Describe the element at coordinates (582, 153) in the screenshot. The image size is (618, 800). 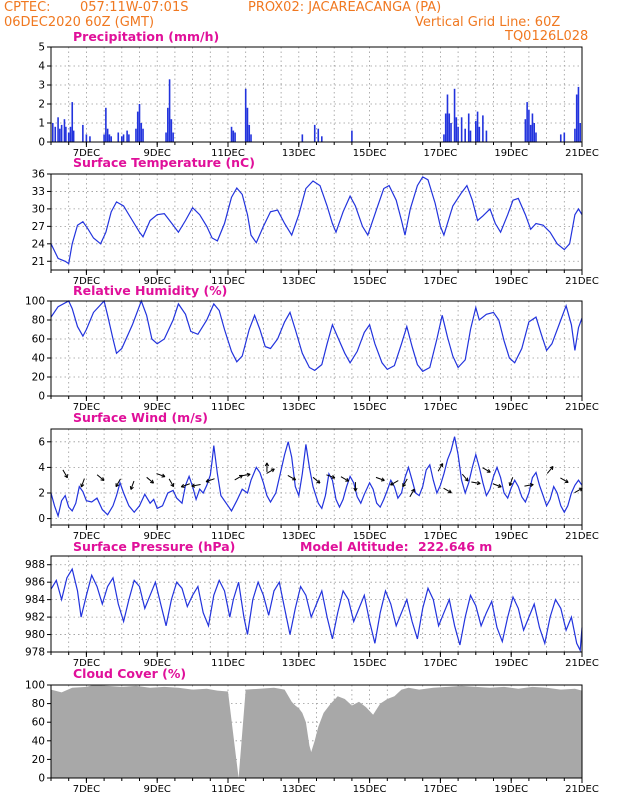
I see `precipitation-xtick-label: 21DEC` at that location.